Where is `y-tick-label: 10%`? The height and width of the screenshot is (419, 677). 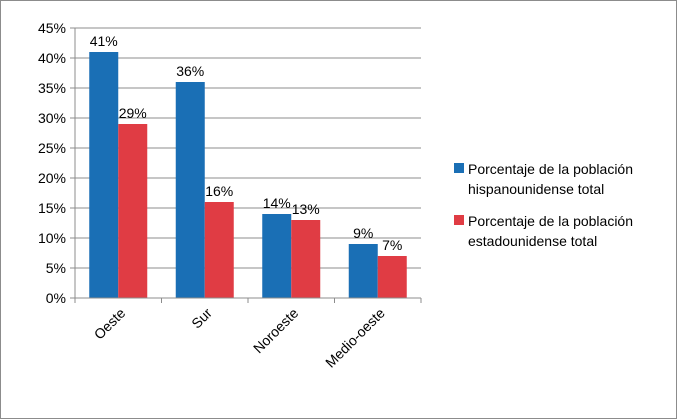 y-tick-label: 10% is located at coordinates (52, 238).